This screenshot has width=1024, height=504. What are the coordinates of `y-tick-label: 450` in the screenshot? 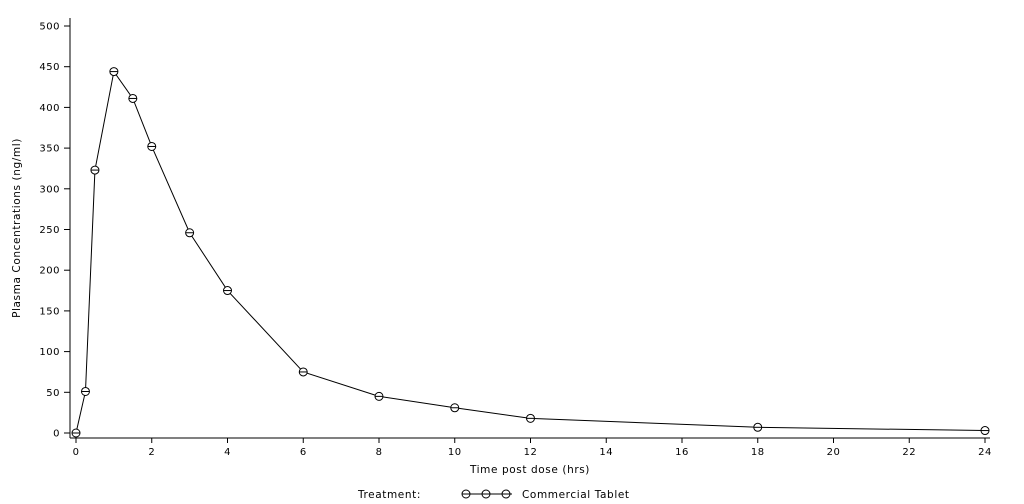 It's located at (49, 67).